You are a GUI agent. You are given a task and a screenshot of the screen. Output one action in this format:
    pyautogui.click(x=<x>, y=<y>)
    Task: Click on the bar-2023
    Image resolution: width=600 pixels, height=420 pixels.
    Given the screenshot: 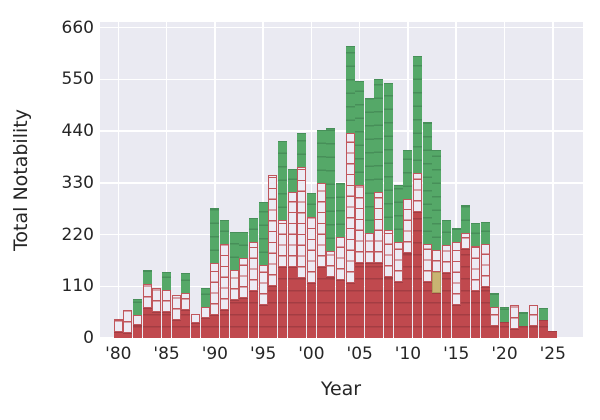 What is the action you would take?
    pyautogui.click(x=533, y=321)
    